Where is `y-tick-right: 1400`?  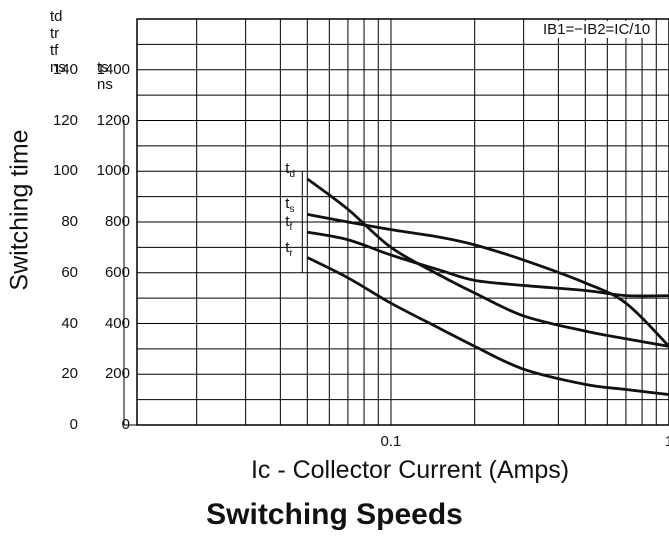 y-tick-right: 1400 is located at coordinates (113, 69).